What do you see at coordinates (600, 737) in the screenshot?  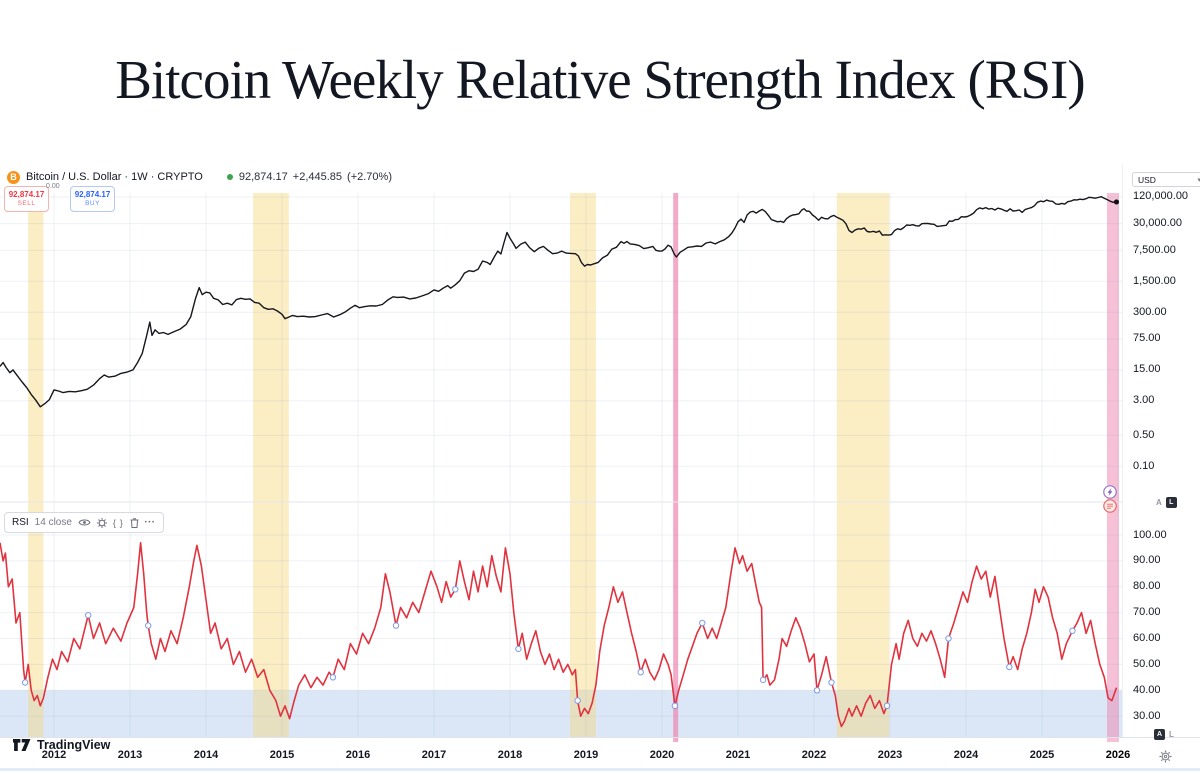 I see `time-axis-border` at bounding box center [600, 737].